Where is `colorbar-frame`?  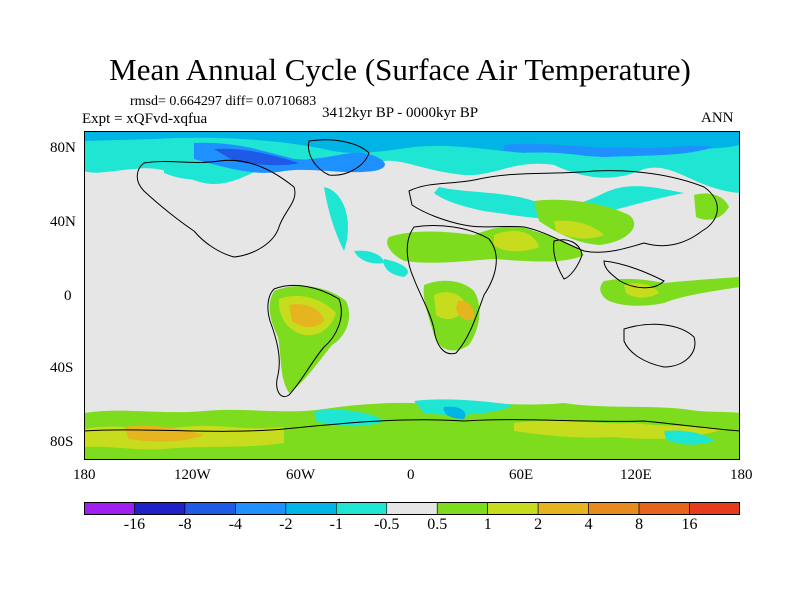
colorbar-frame is located at coordinates (412, 508).